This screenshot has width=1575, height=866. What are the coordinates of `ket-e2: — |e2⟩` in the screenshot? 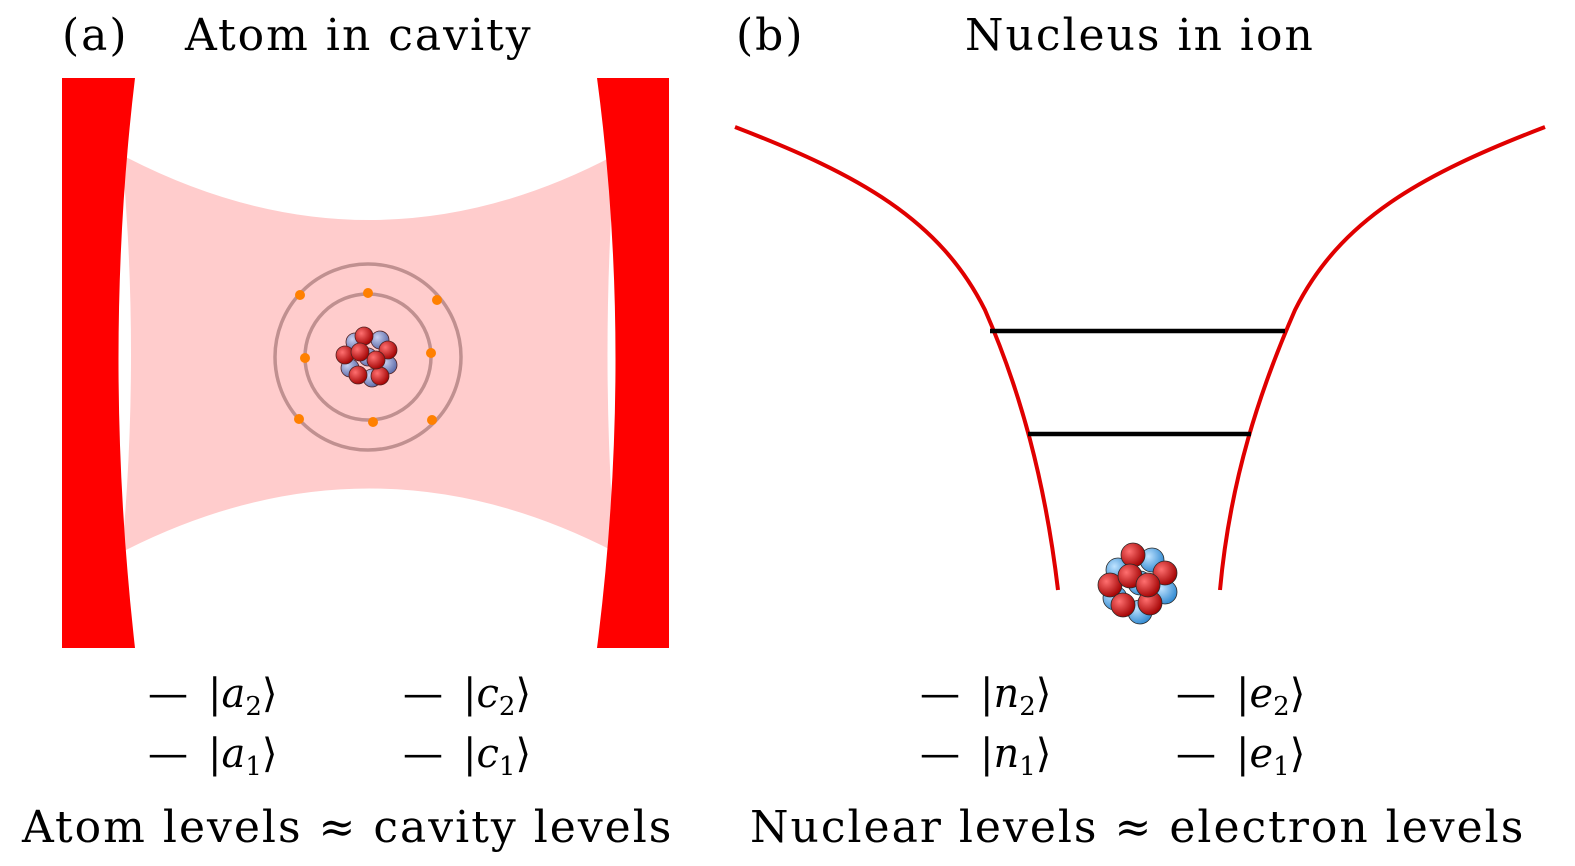 It's located at (1240, 696).